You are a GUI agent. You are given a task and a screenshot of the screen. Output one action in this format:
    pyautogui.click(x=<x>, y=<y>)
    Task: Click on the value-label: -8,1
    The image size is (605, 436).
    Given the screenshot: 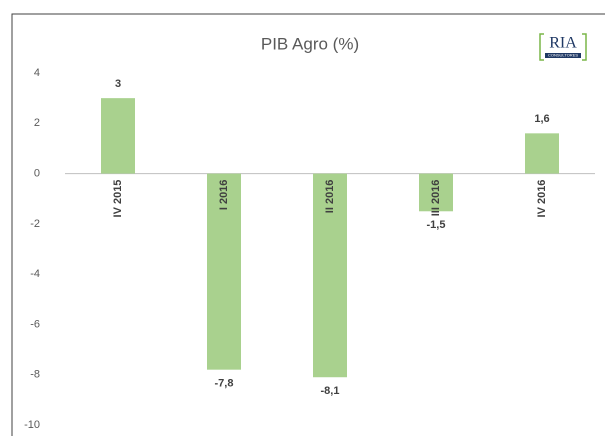 What is the action you would take?
    pyautogui.click(x=330, y=391)
    